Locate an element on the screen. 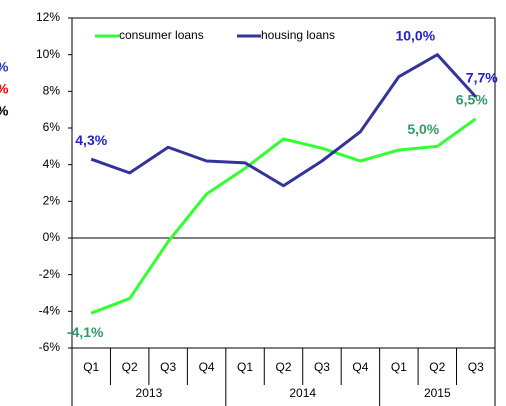 The image size is (506, 406). value-label: -4,1% is located at coordinates (85, 332).